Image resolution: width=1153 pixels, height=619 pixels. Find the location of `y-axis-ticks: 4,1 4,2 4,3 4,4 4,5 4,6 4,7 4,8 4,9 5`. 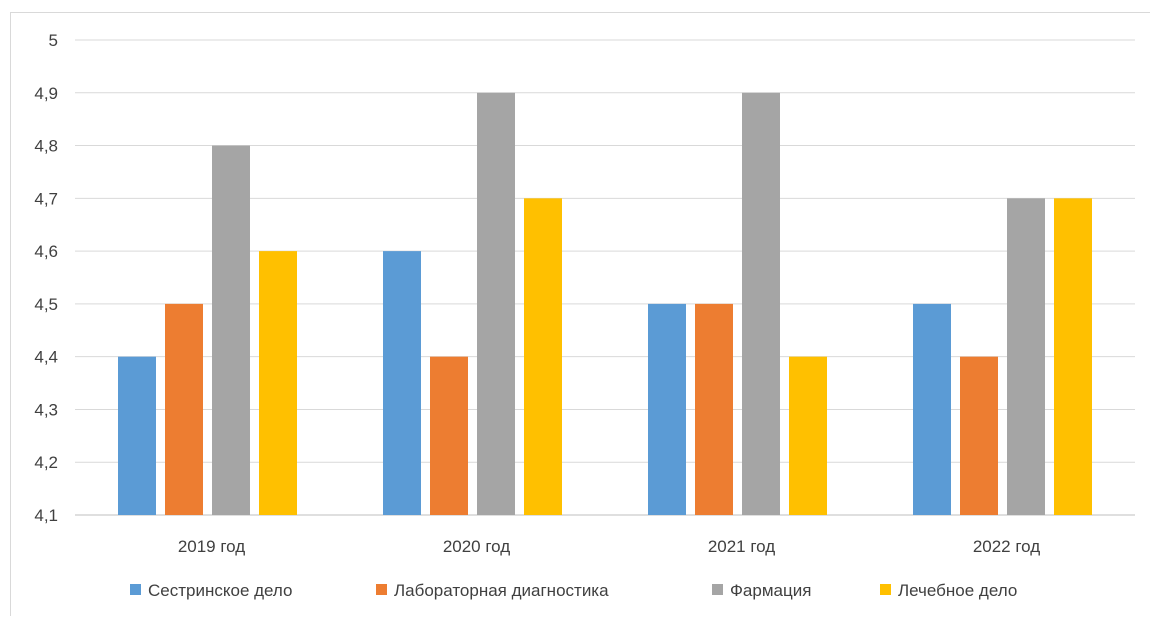

y-axis-ticks: 4,1 4,2 4,3 4,4 4,5 4,6 4,7 4,8 4,9 5 is located at coordinates (46, 278).